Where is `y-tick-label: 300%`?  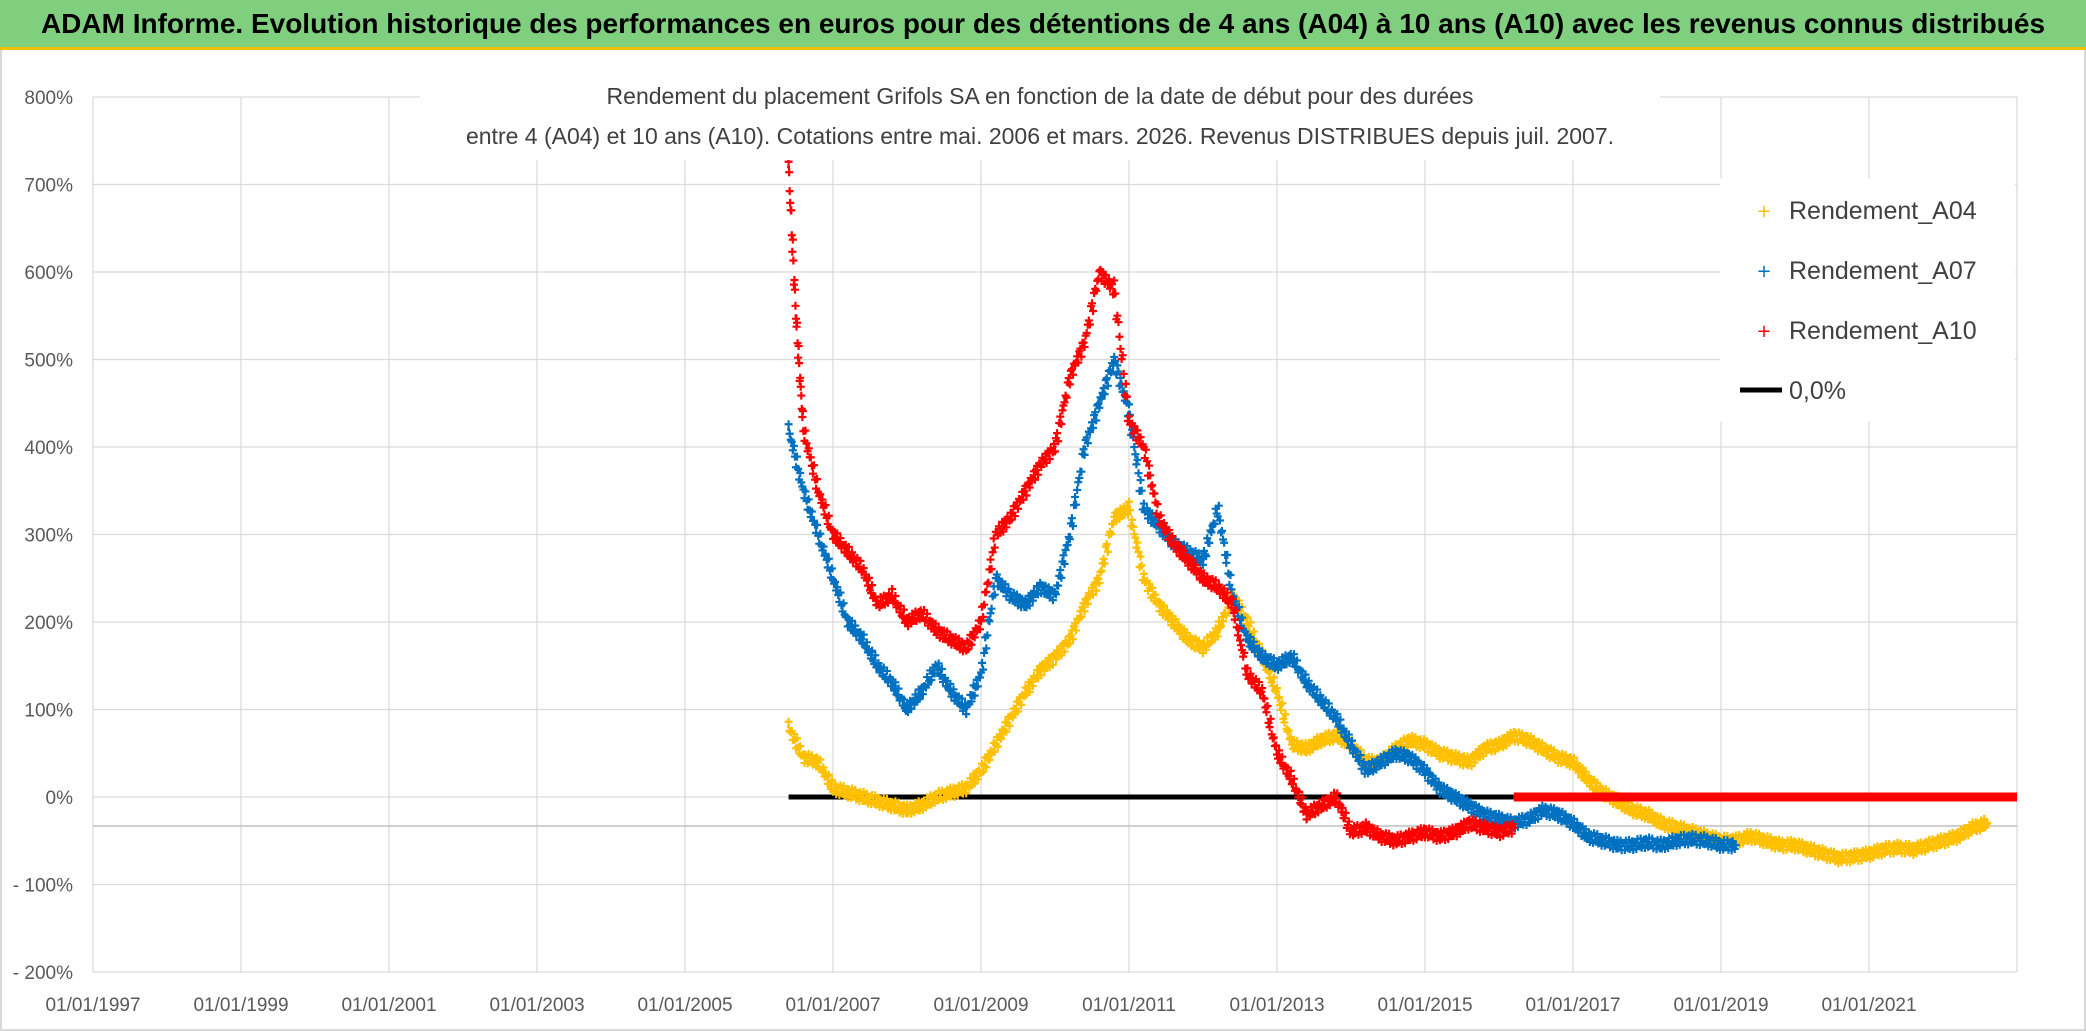 y-tick-label: 300% is located at coordinates (48, 536).